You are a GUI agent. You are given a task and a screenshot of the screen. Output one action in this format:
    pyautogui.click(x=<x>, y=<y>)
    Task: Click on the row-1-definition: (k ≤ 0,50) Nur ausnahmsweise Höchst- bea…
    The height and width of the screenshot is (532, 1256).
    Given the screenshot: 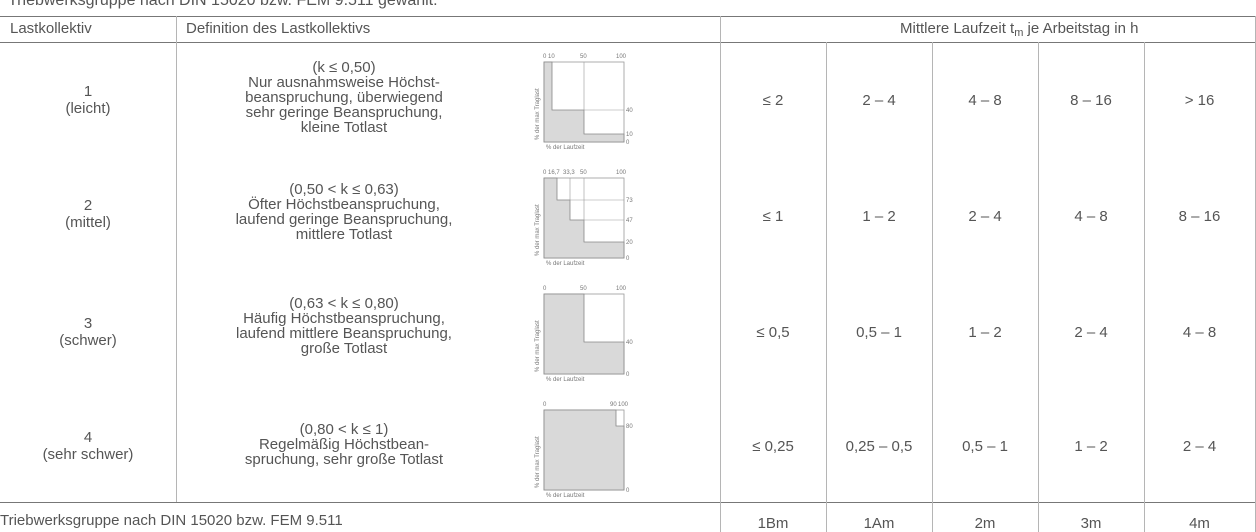 What is the action you would take?
    pyautogui.click(x=344, y=97)
    